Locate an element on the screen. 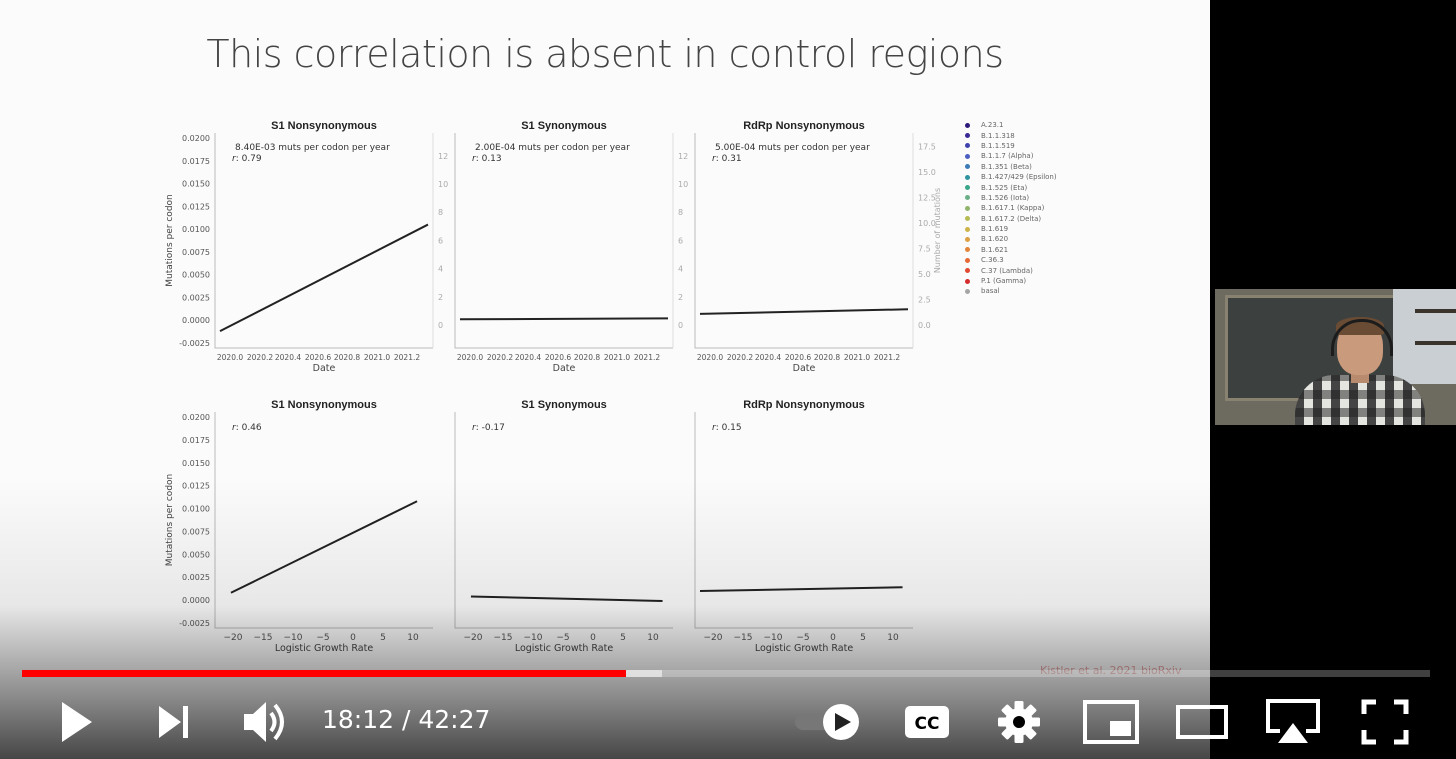 The width and height of the screenshot is (1456, 759). play-button is located at coordinates (76, 722).